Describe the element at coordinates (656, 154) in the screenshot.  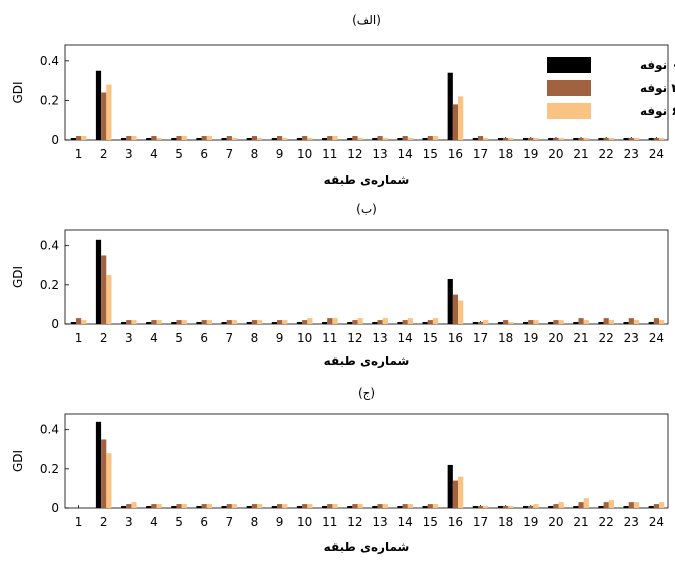
I see `x-tick-label: 24` at that location.